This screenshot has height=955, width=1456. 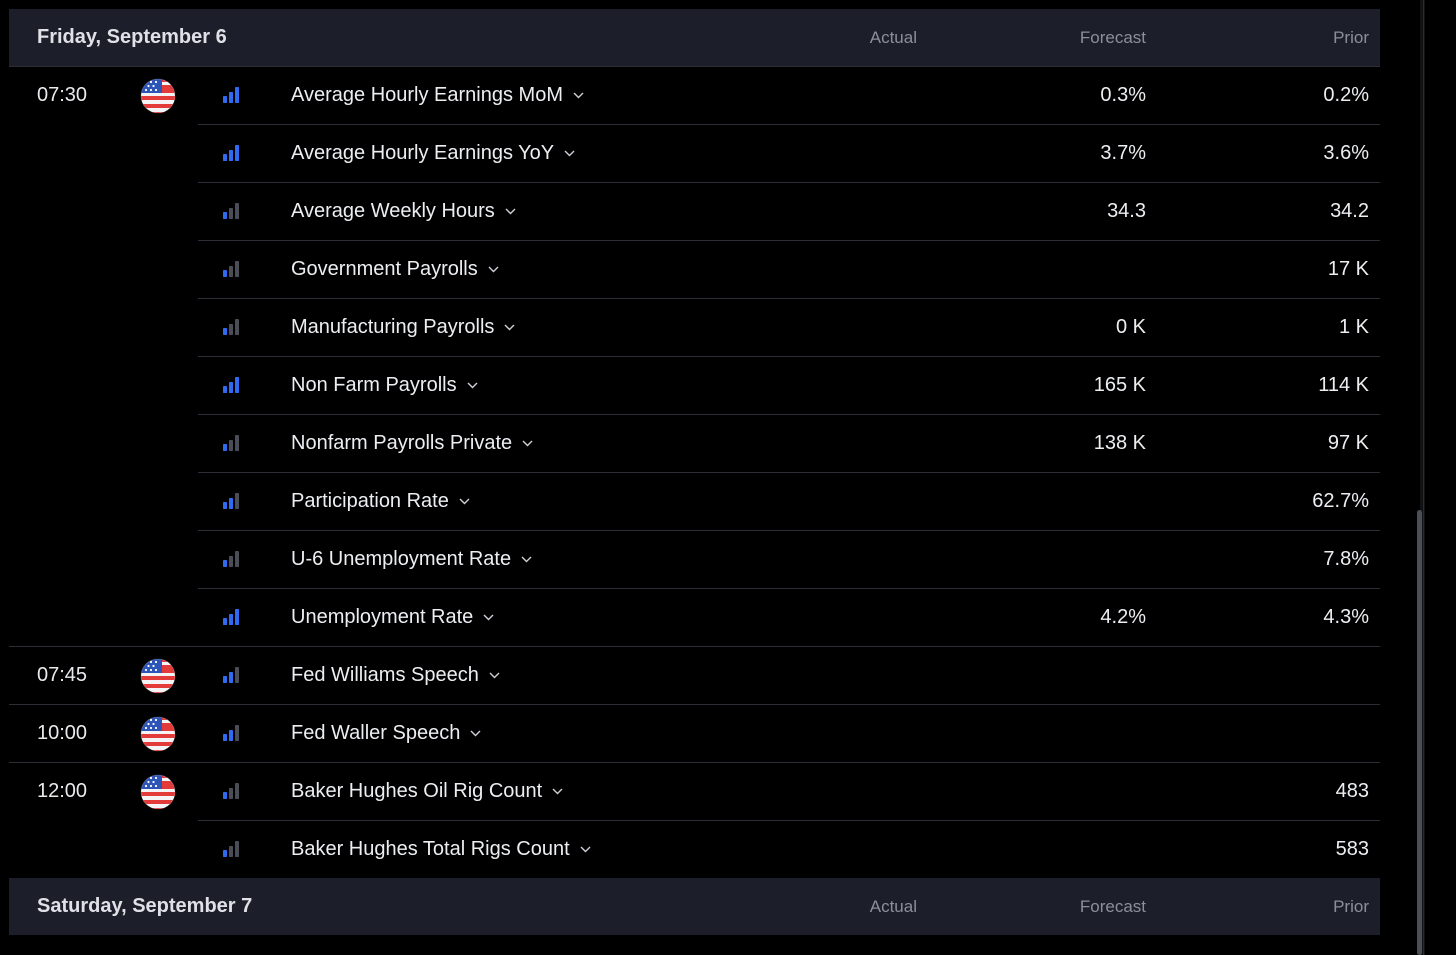 I want to click on event-row: Baker Hughes Total Rigs Count 583, so click(x=789, y=849).